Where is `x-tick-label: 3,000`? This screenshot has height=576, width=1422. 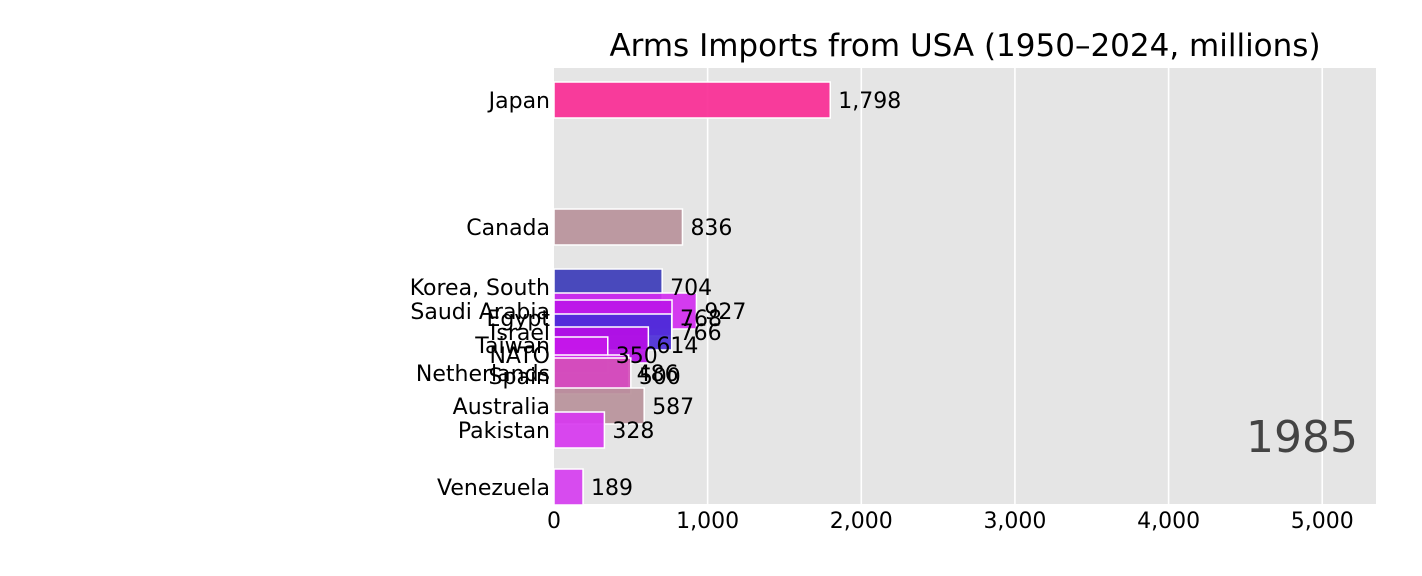 x-tick-label: 3,000 is located at coordinates (1014, 521).